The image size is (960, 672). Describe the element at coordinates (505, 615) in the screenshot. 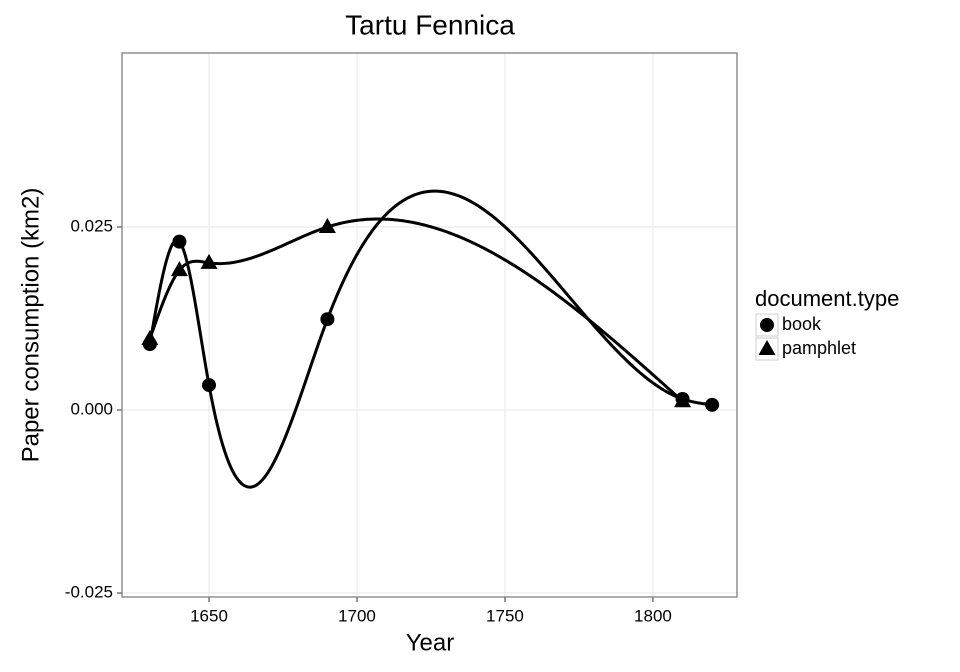

I see `x-tick-label: 1750` at that location.